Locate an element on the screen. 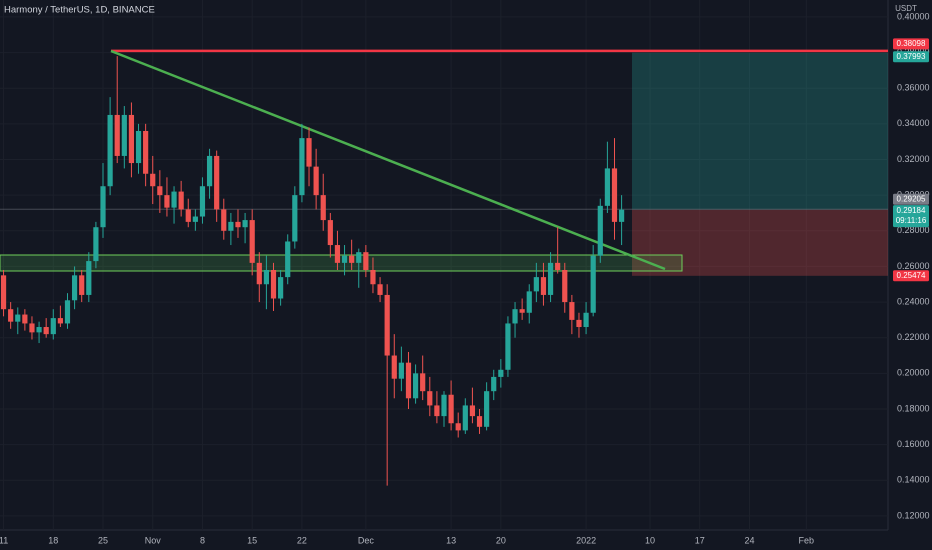  y-tick-label: 0.26000 is located at coordinates (913, 266).